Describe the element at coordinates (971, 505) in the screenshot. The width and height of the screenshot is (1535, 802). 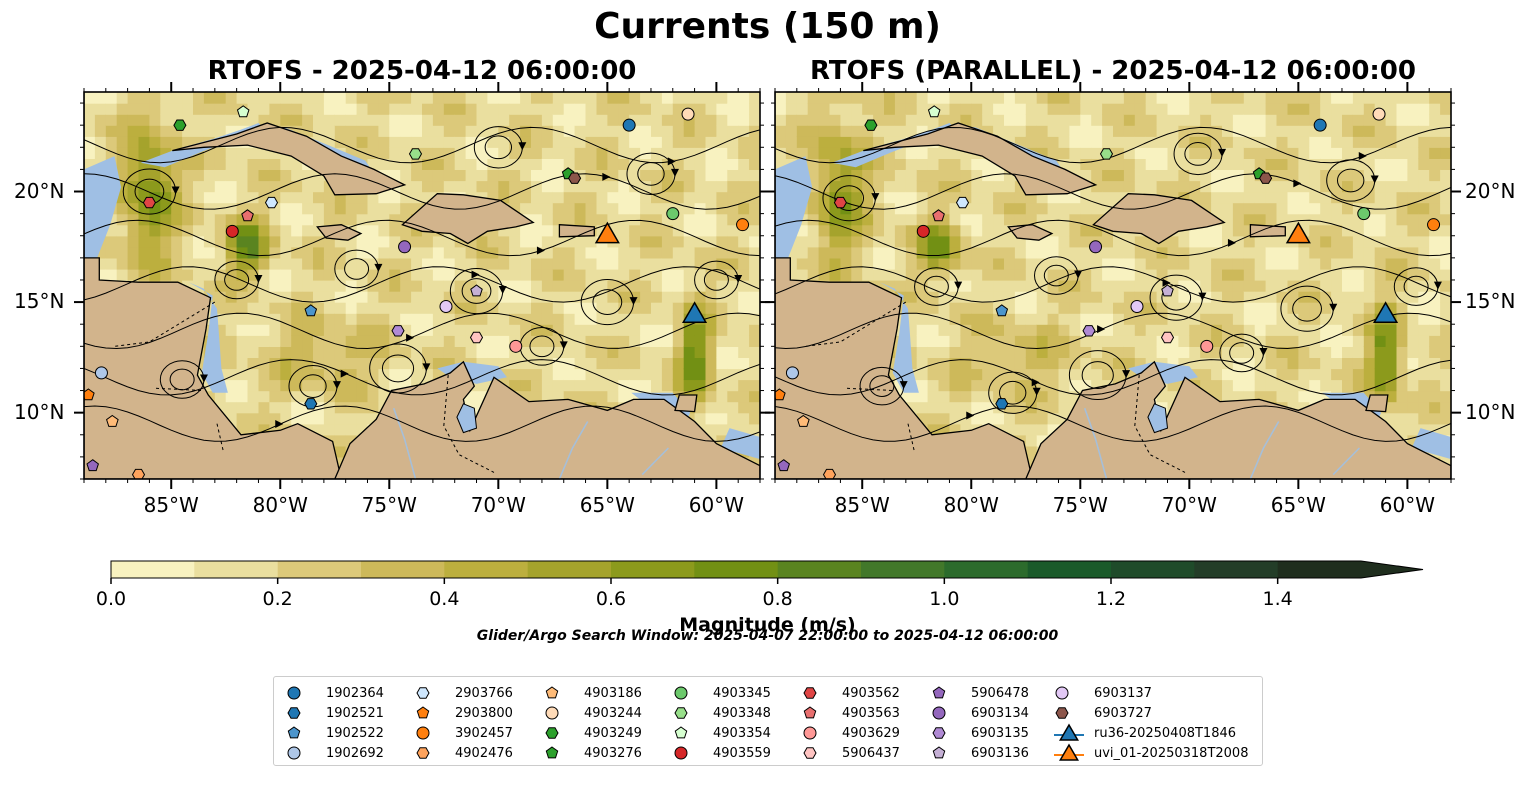
I see `x-tick-label: 80°W` at that location.